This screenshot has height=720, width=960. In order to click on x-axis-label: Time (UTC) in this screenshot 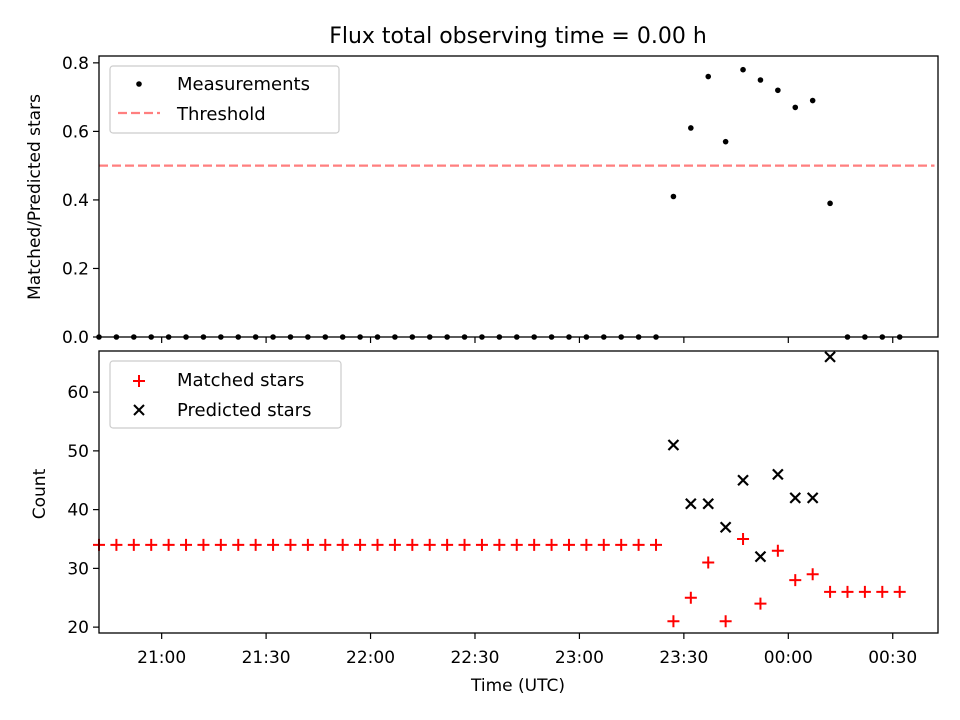, I will do `click(517, 686)`.